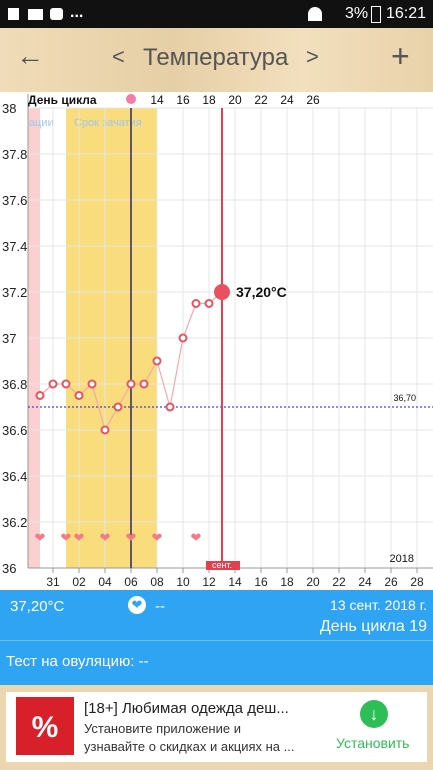 The width and height of the screenshot is (433, 770). I want to click on x-tick-label: 31, so click(53, 582).